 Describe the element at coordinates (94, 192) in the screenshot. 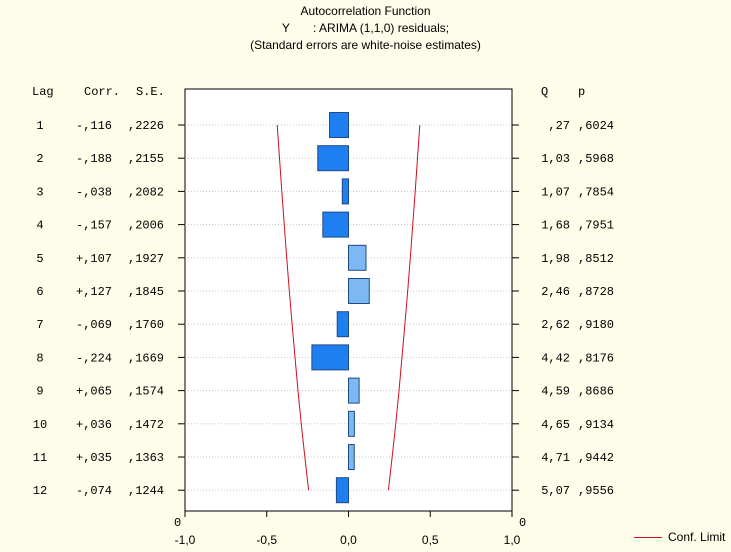

I see `corr-label: -,038` at that location.